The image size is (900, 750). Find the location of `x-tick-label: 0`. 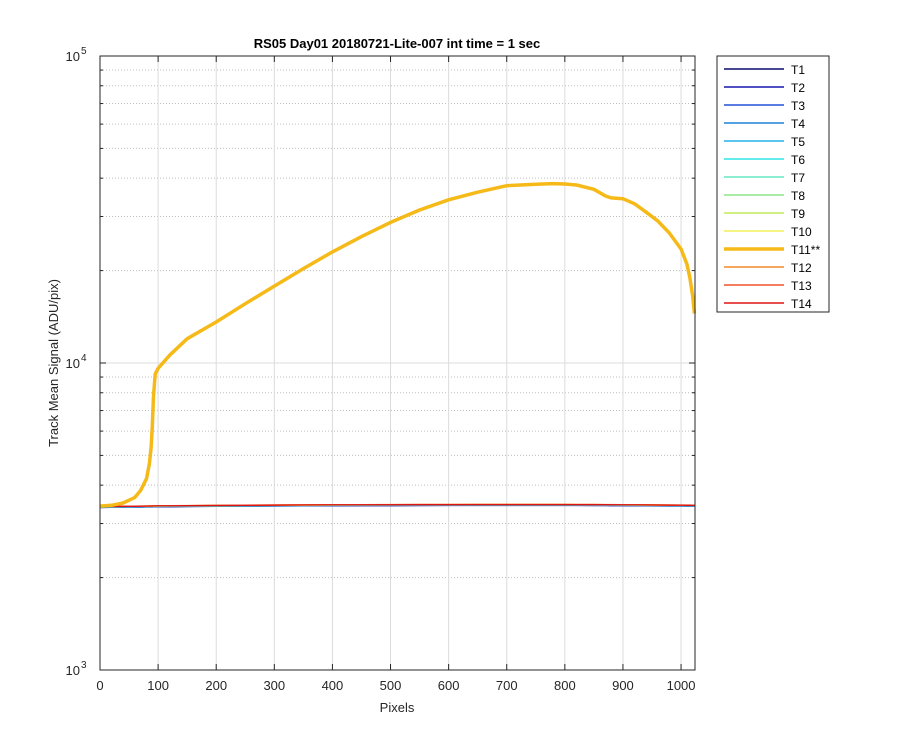

x-tick-label: 0 is located at coordinates (99, 685).